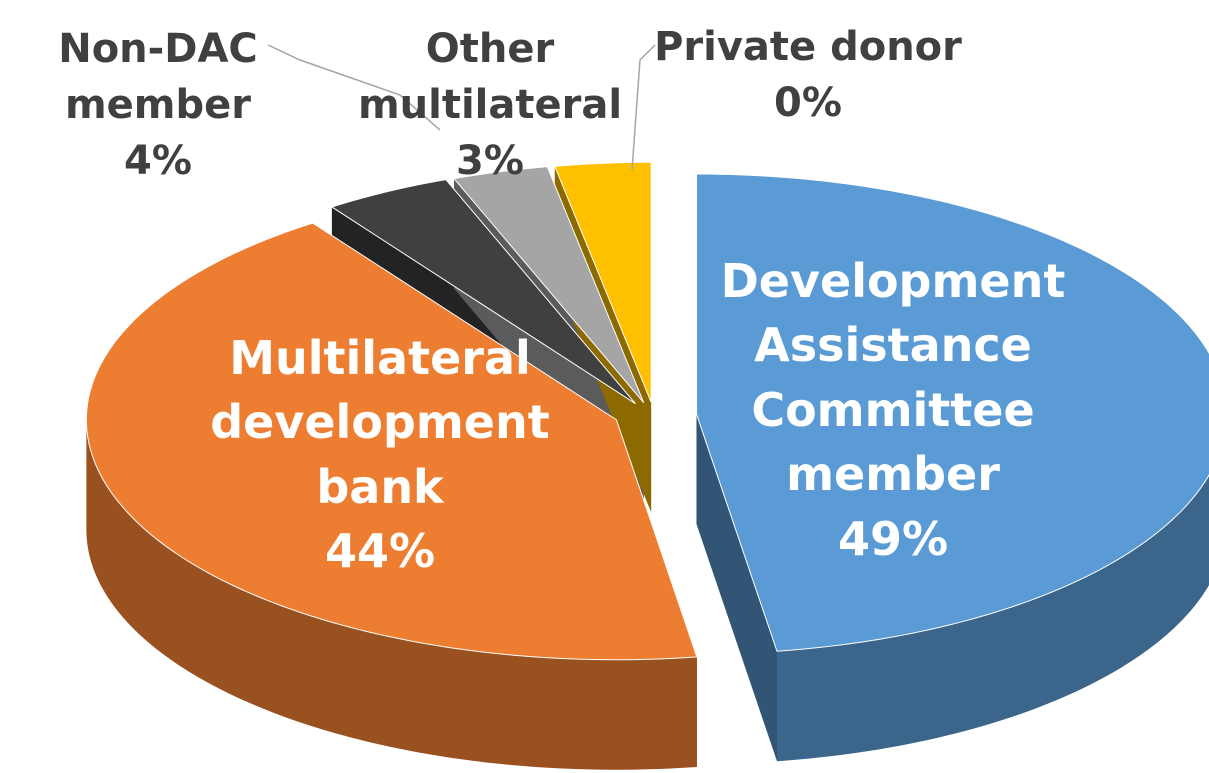 This screenshot has height=773, width=1209. Describe the element at coordinates (893, 538) in the screenshot. I see `value-label: 49%` at that location.